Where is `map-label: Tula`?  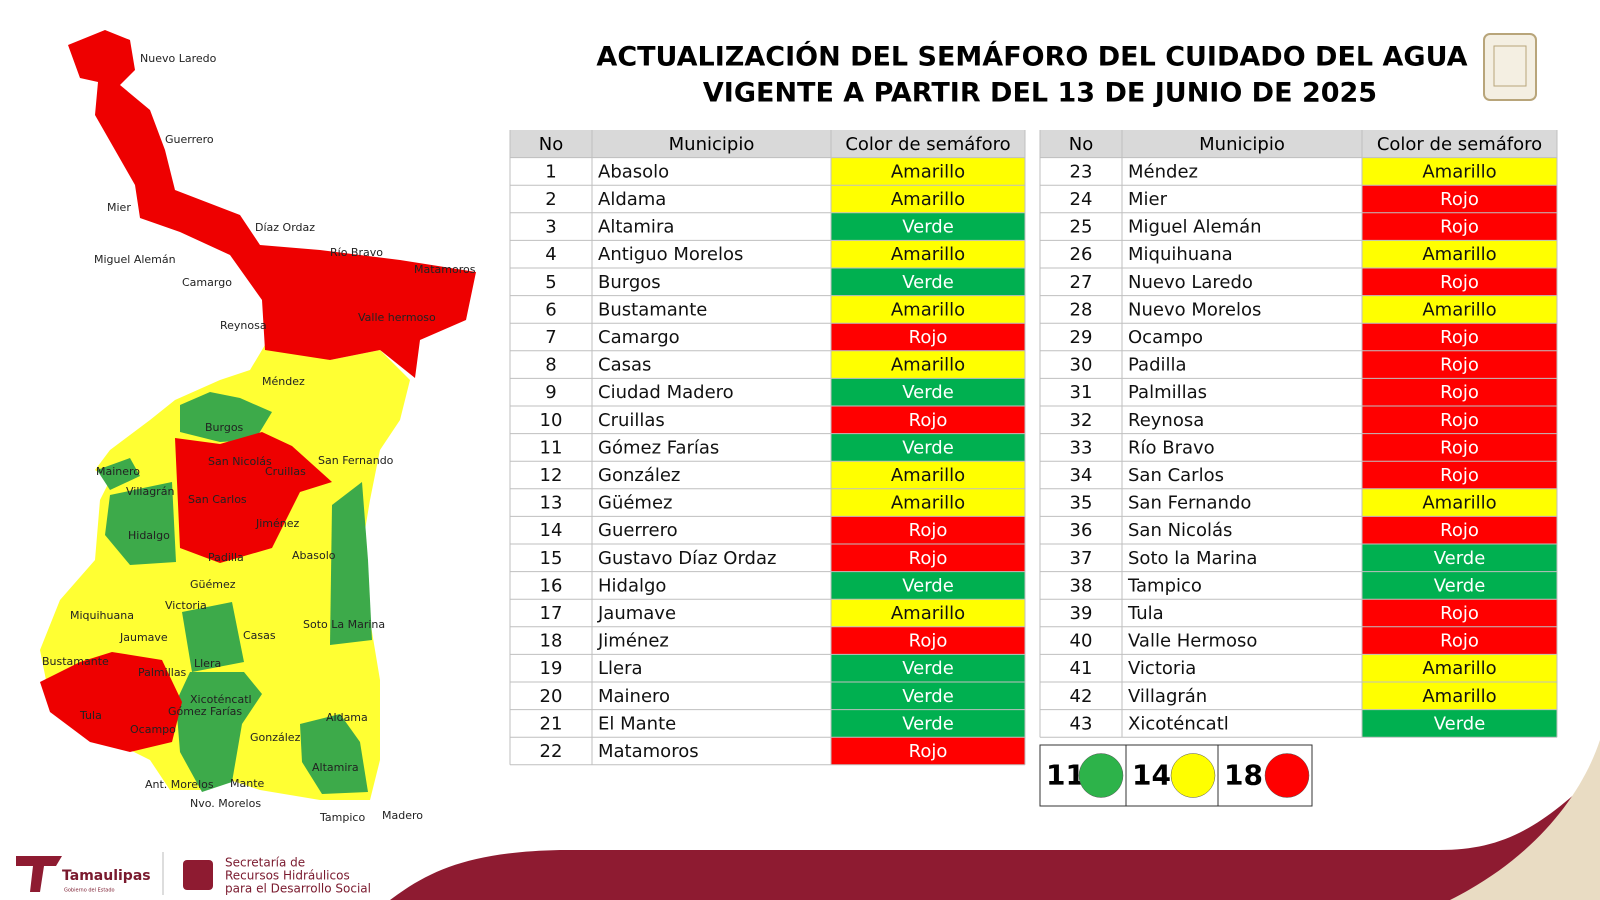
map-label: Tula is located at coordinates (90, 715).